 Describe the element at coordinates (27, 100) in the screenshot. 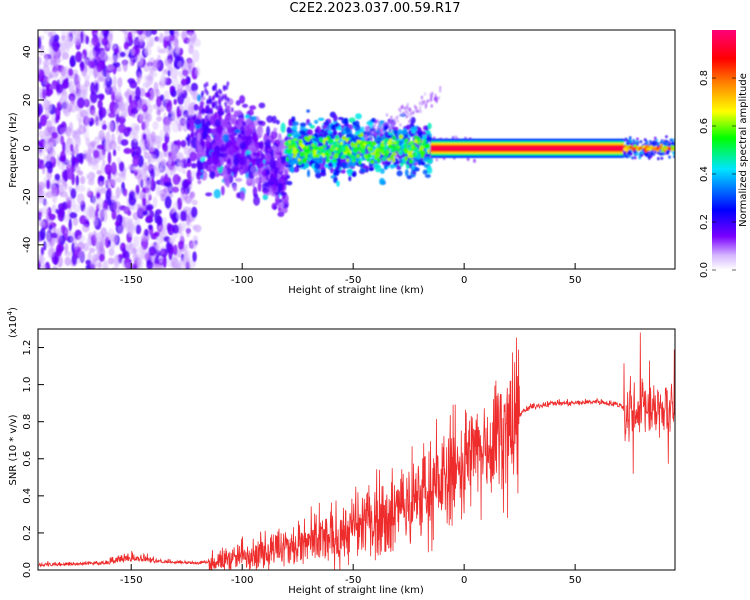

I see `spectrogram-y-tick-label: 20` at that location.